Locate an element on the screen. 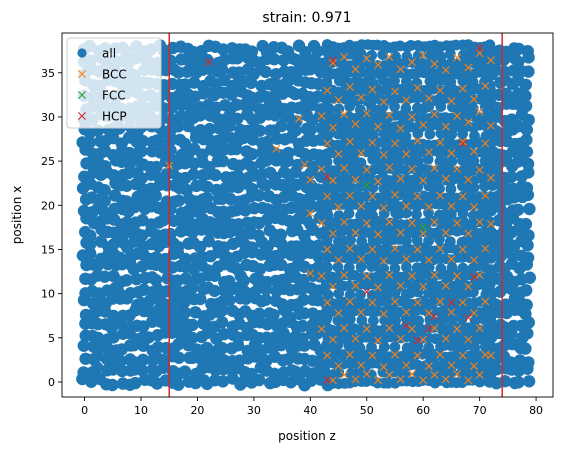 The image size is (563, 457). legend-box is located at coordinates (114, 83).